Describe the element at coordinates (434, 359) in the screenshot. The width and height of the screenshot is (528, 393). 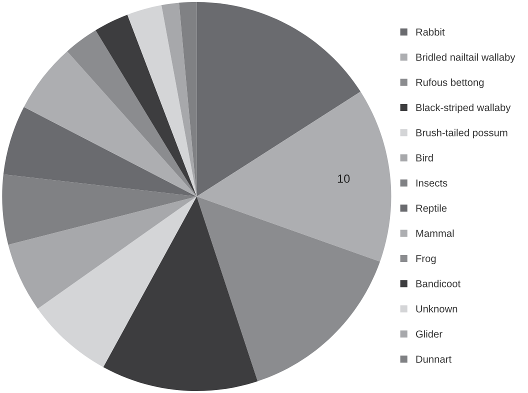
I see `legend-label: Dunnart` at that location.